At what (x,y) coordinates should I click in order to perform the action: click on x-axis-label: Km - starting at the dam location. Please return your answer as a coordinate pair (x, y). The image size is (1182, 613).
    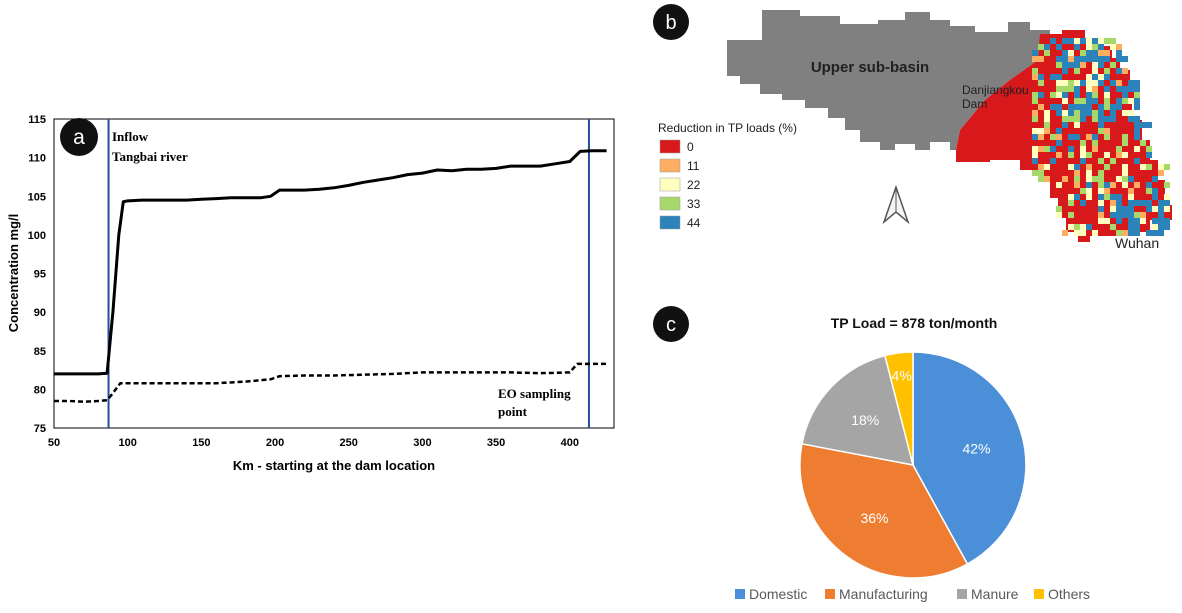
    Looking at the image, I should click on (334, 465).